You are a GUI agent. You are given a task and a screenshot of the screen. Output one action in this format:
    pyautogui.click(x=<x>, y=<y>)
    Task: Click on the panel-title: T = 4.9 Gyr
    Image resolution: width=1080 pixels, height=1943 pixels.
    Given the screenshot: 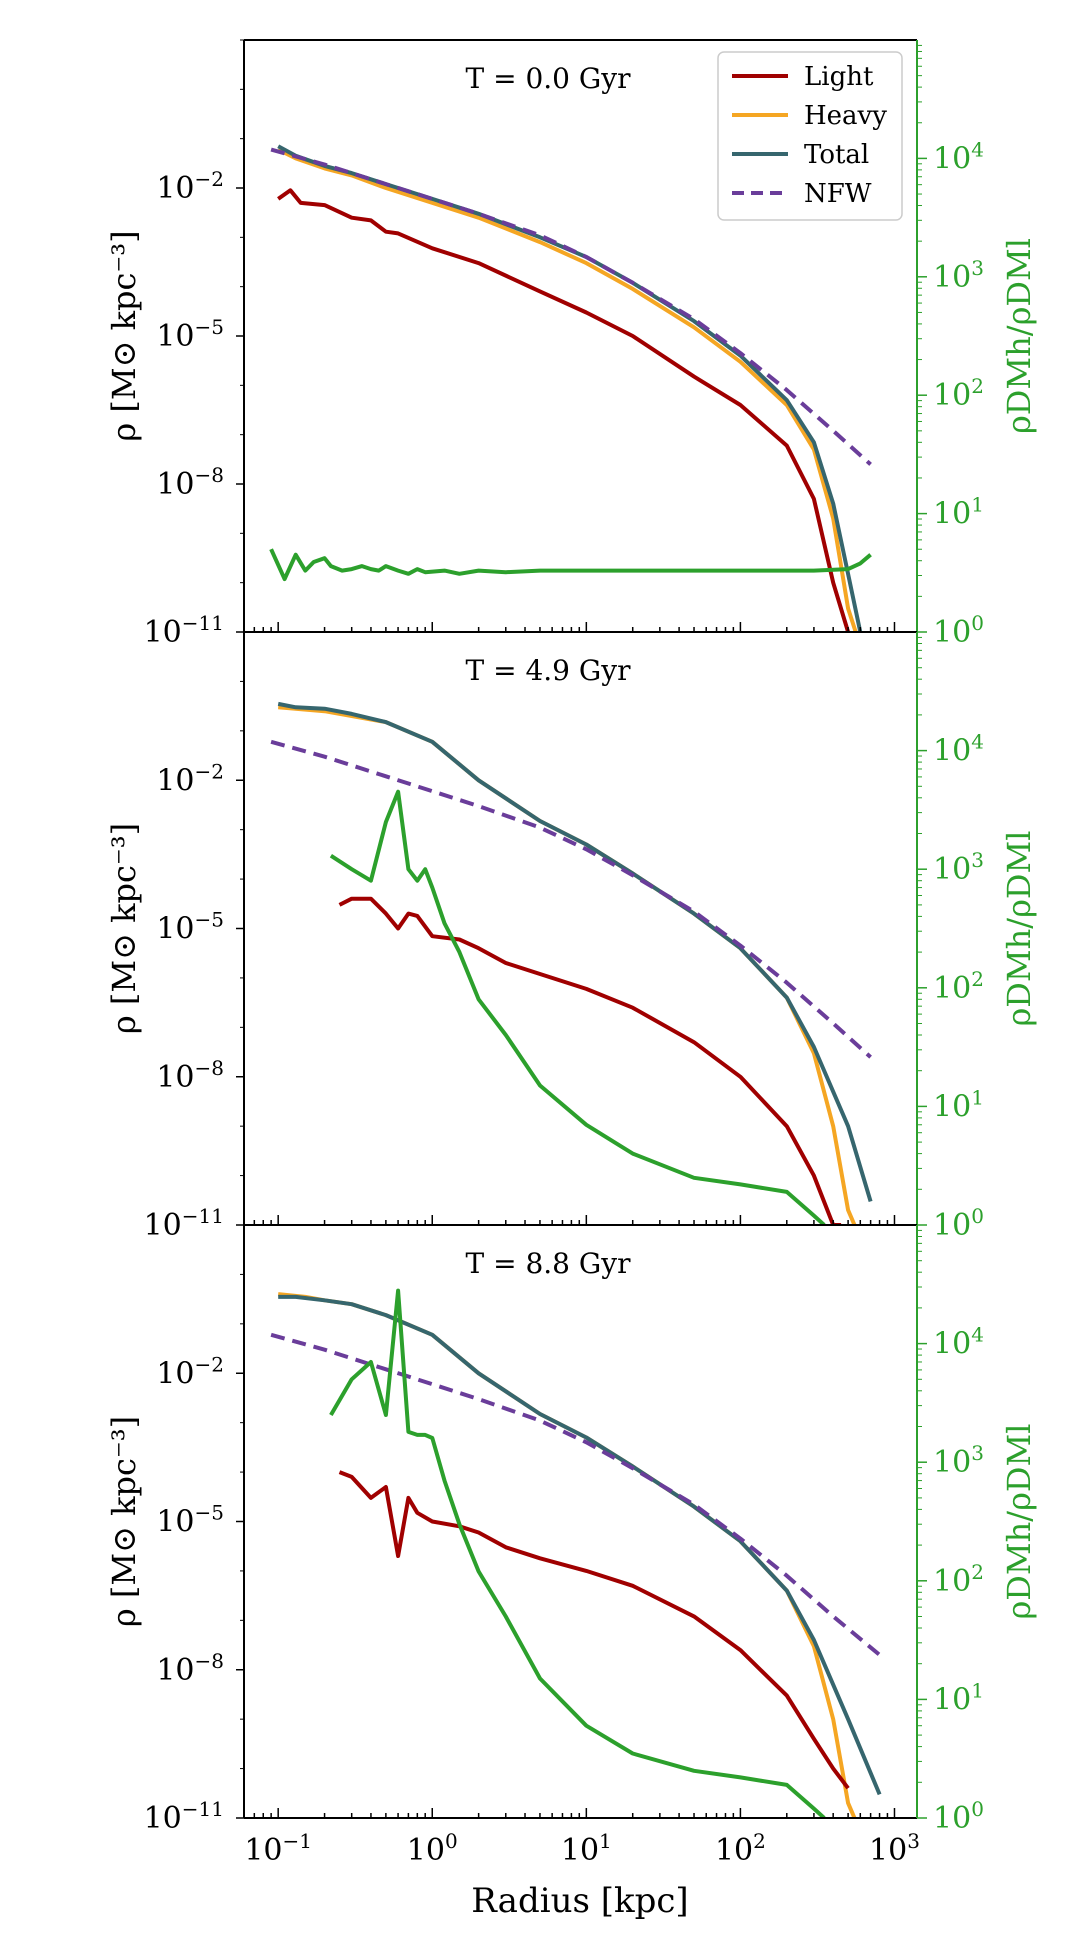 What is the action you would take?
    pyautogui.click(x=549, y=670)
    